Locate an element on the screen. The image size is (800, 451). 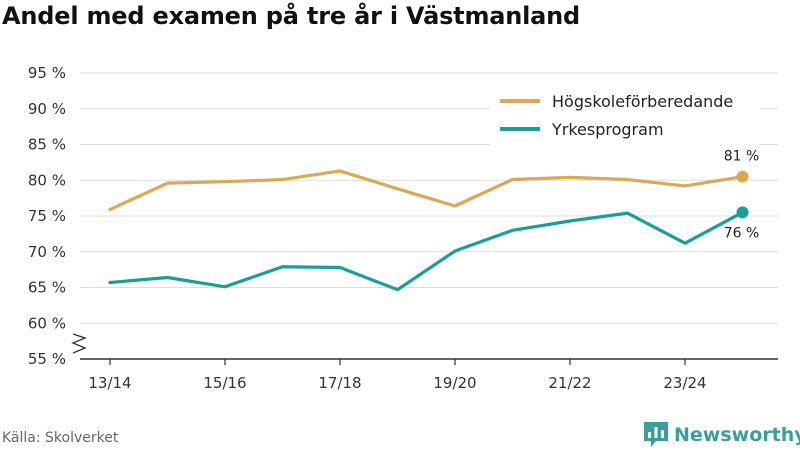
brand-logo: Newsworthy is located at coordinates (722, 435).